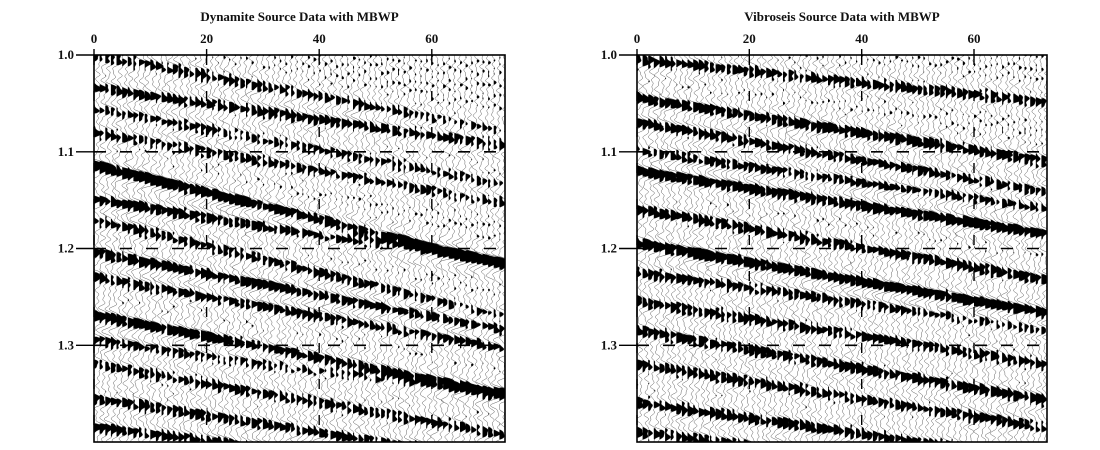 This screenshot has height=450, width=1100. I want to click on y-tick-label: 1.0, so click(609, 54).